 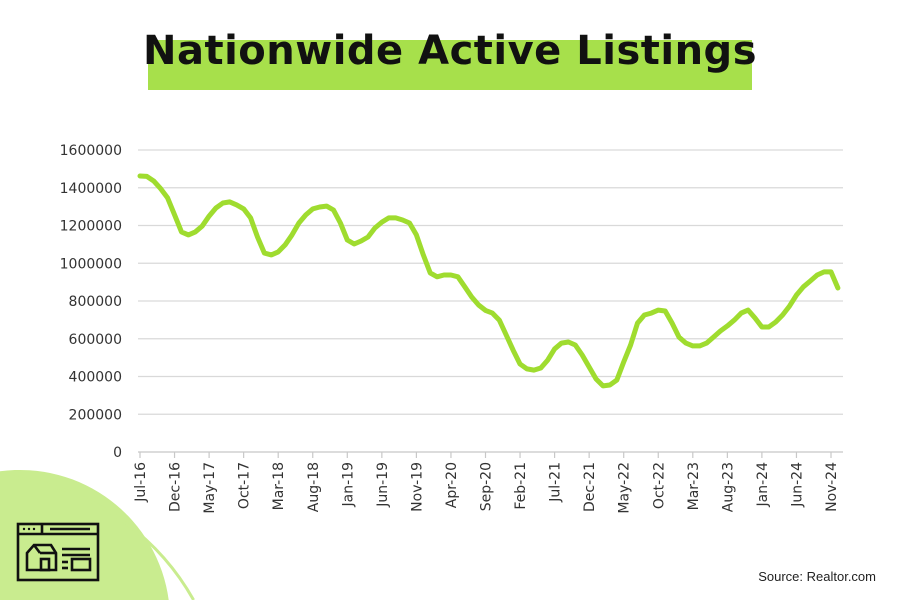 What do you see at coordinates (245, 485) in the screenshot?
I see `x-tick-label: Oct-17` at bounding box center [245, 485].